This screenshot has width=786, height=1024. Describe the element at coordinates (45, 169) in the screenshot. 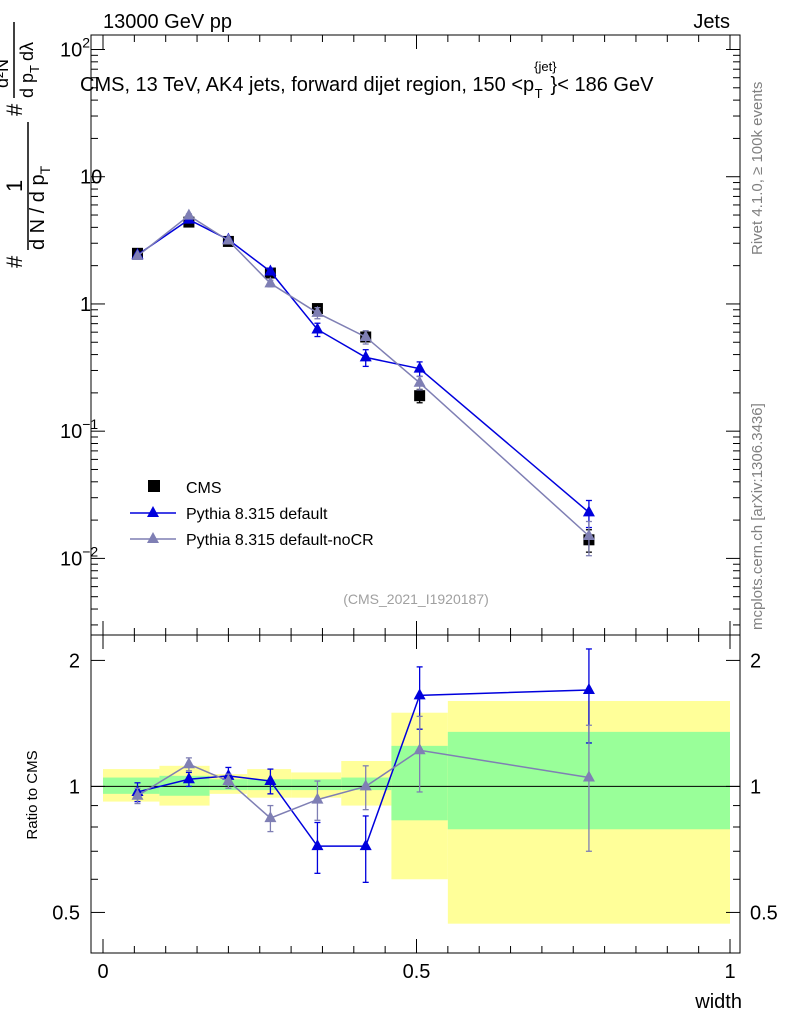

I see `ylabel-frac-den-sub: T` at that location.